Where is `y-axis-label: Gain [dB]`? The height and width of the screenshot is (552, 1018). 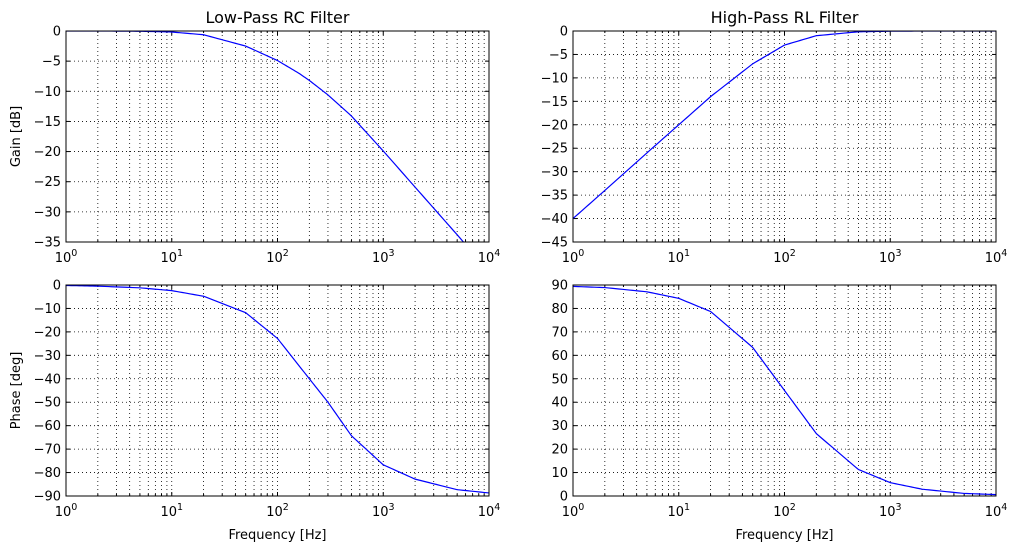 y-axis-label: Gain [dB] is located at coordinates (16, 136).